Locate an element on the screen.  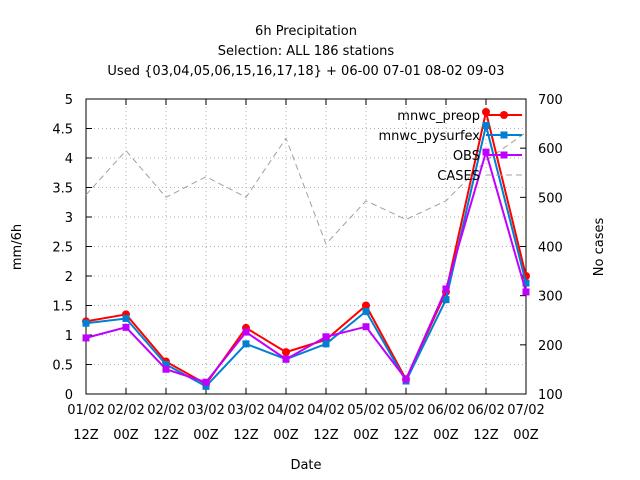
legend: mnwc_preop mnwc_pysurfex OBS CASES is located at coordinates (450, 146).